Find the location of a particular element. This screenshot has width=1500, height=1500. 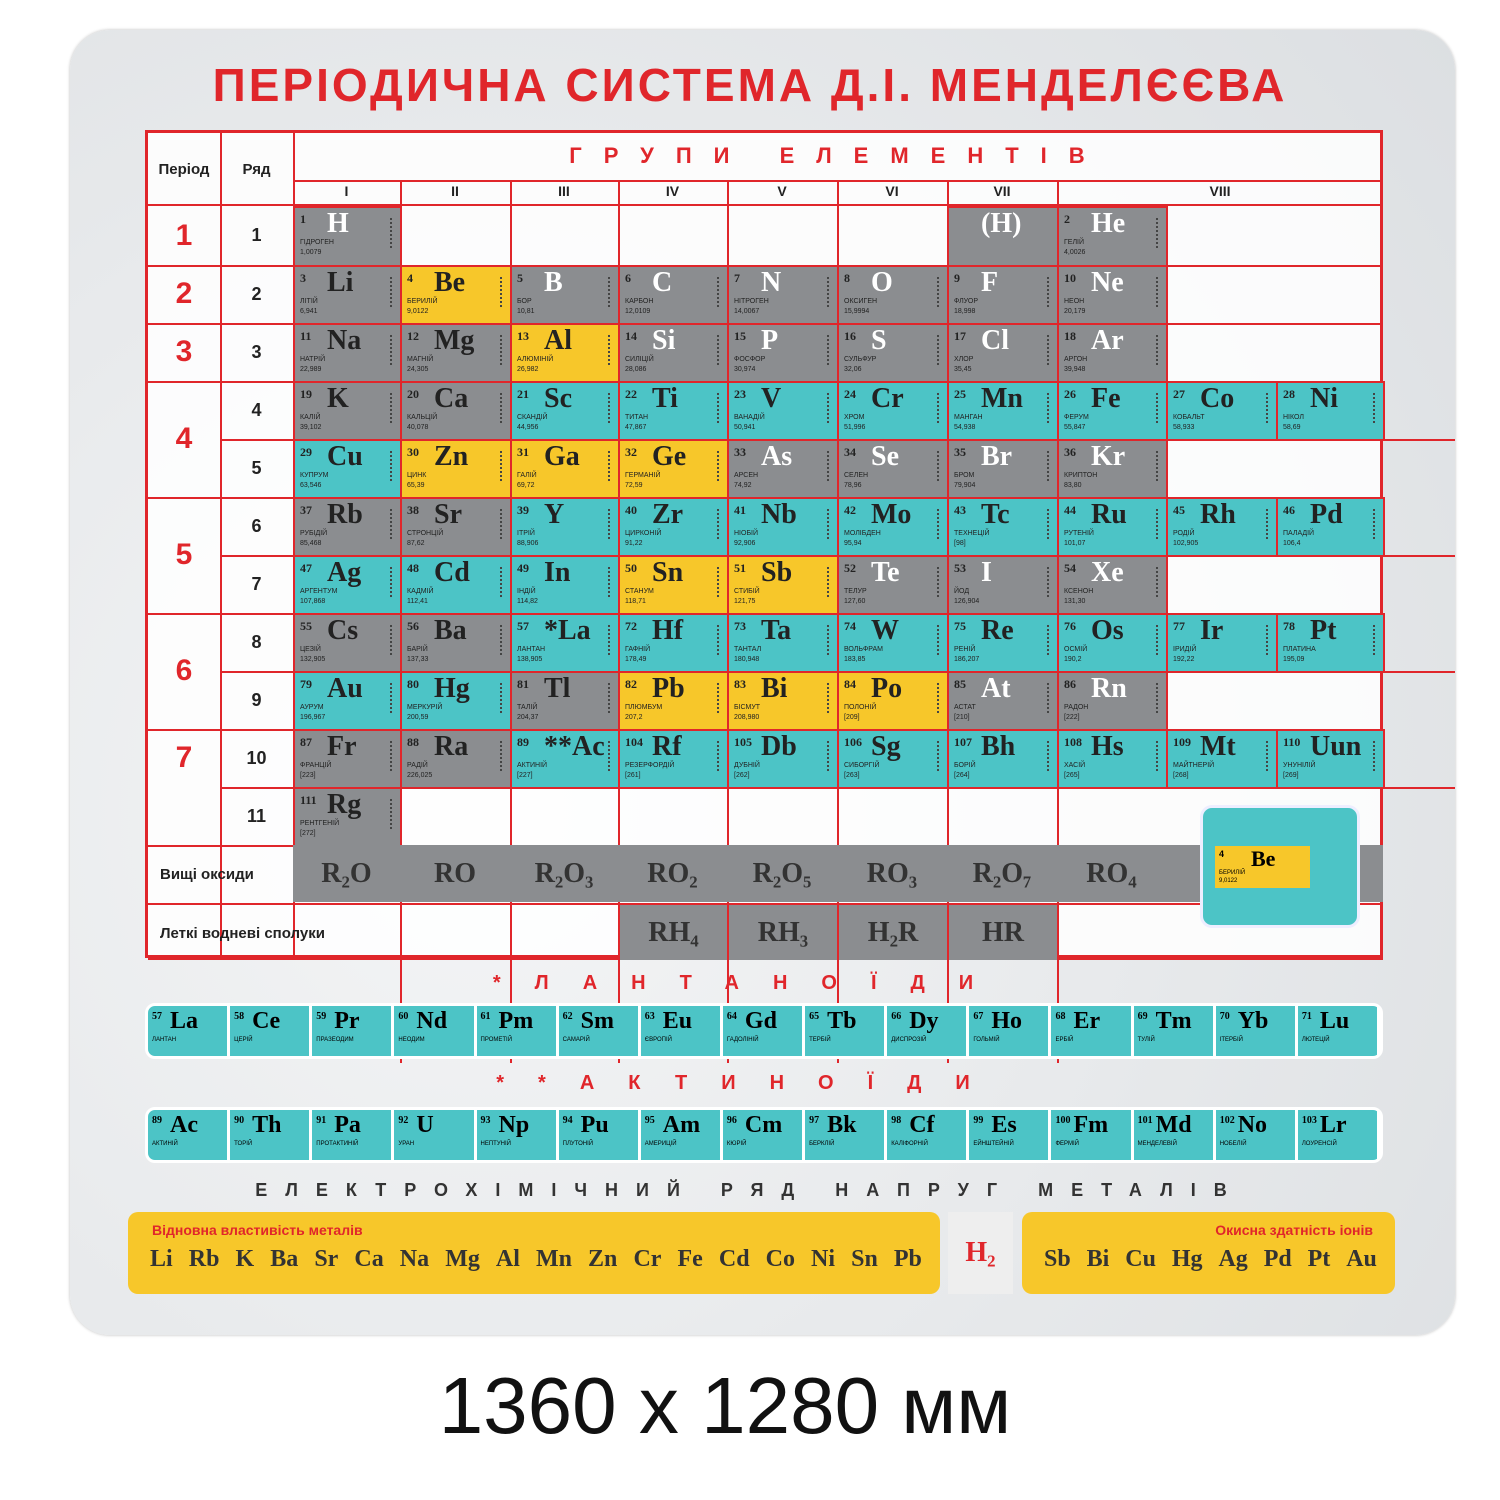

atomic-mass: [263] is located at coordinates (852, 775).